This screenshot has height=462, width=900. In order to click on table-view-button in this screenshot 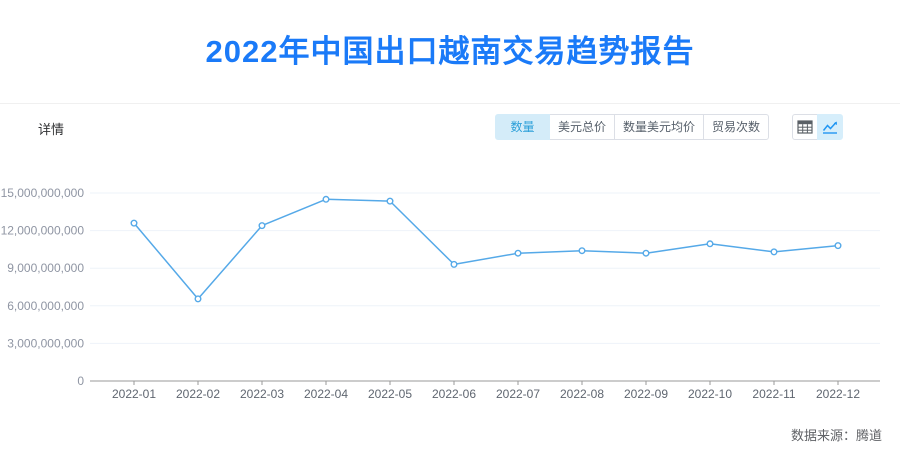, I will do `click(805, 127)`.